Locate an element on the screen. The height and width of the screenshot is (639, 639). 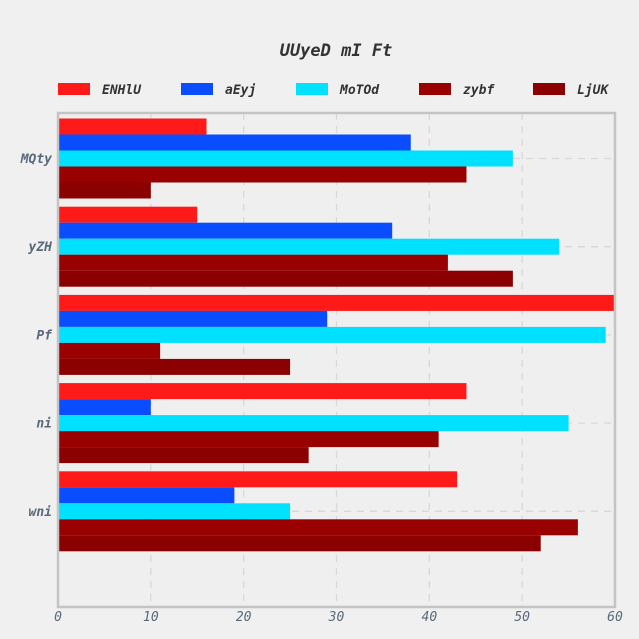
legend-label: aEyj is located at coordinates (240, 90).